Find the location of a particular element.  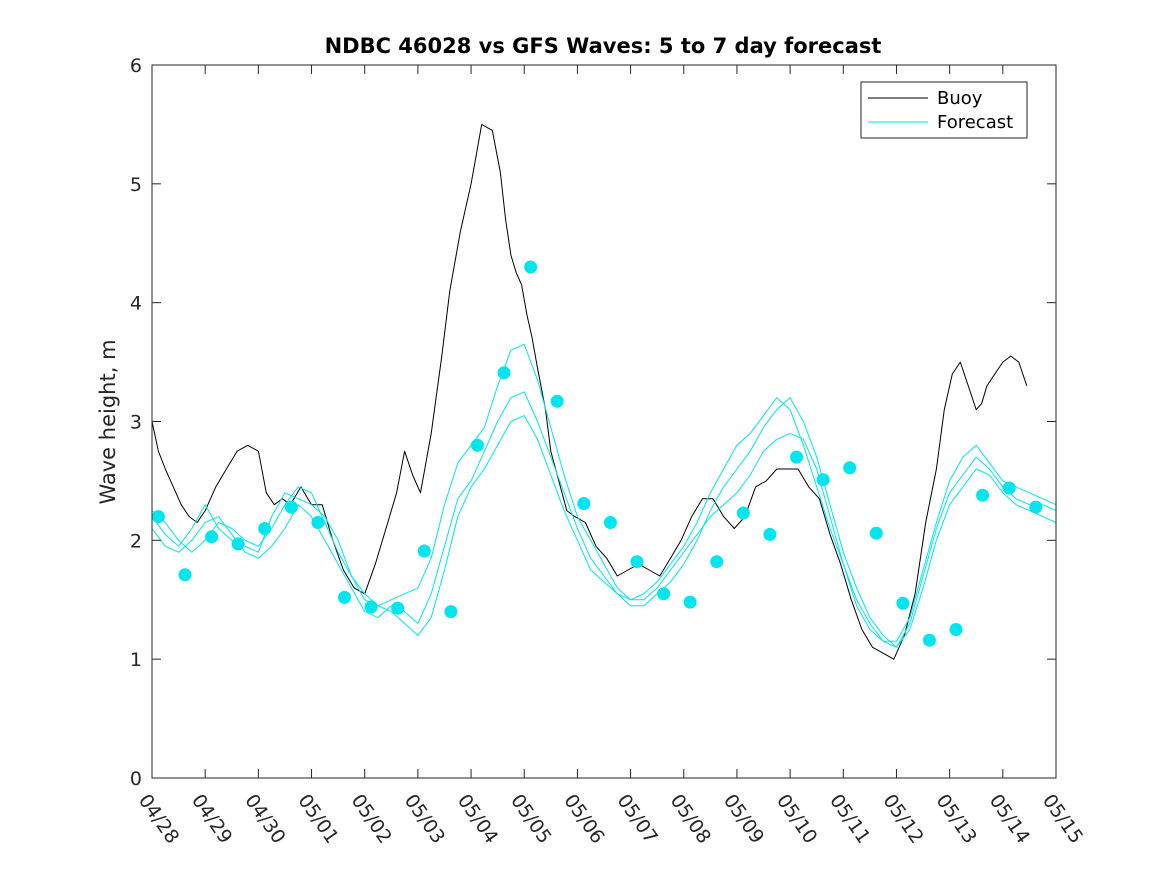

legend-box is located at coordinates (944, 110).